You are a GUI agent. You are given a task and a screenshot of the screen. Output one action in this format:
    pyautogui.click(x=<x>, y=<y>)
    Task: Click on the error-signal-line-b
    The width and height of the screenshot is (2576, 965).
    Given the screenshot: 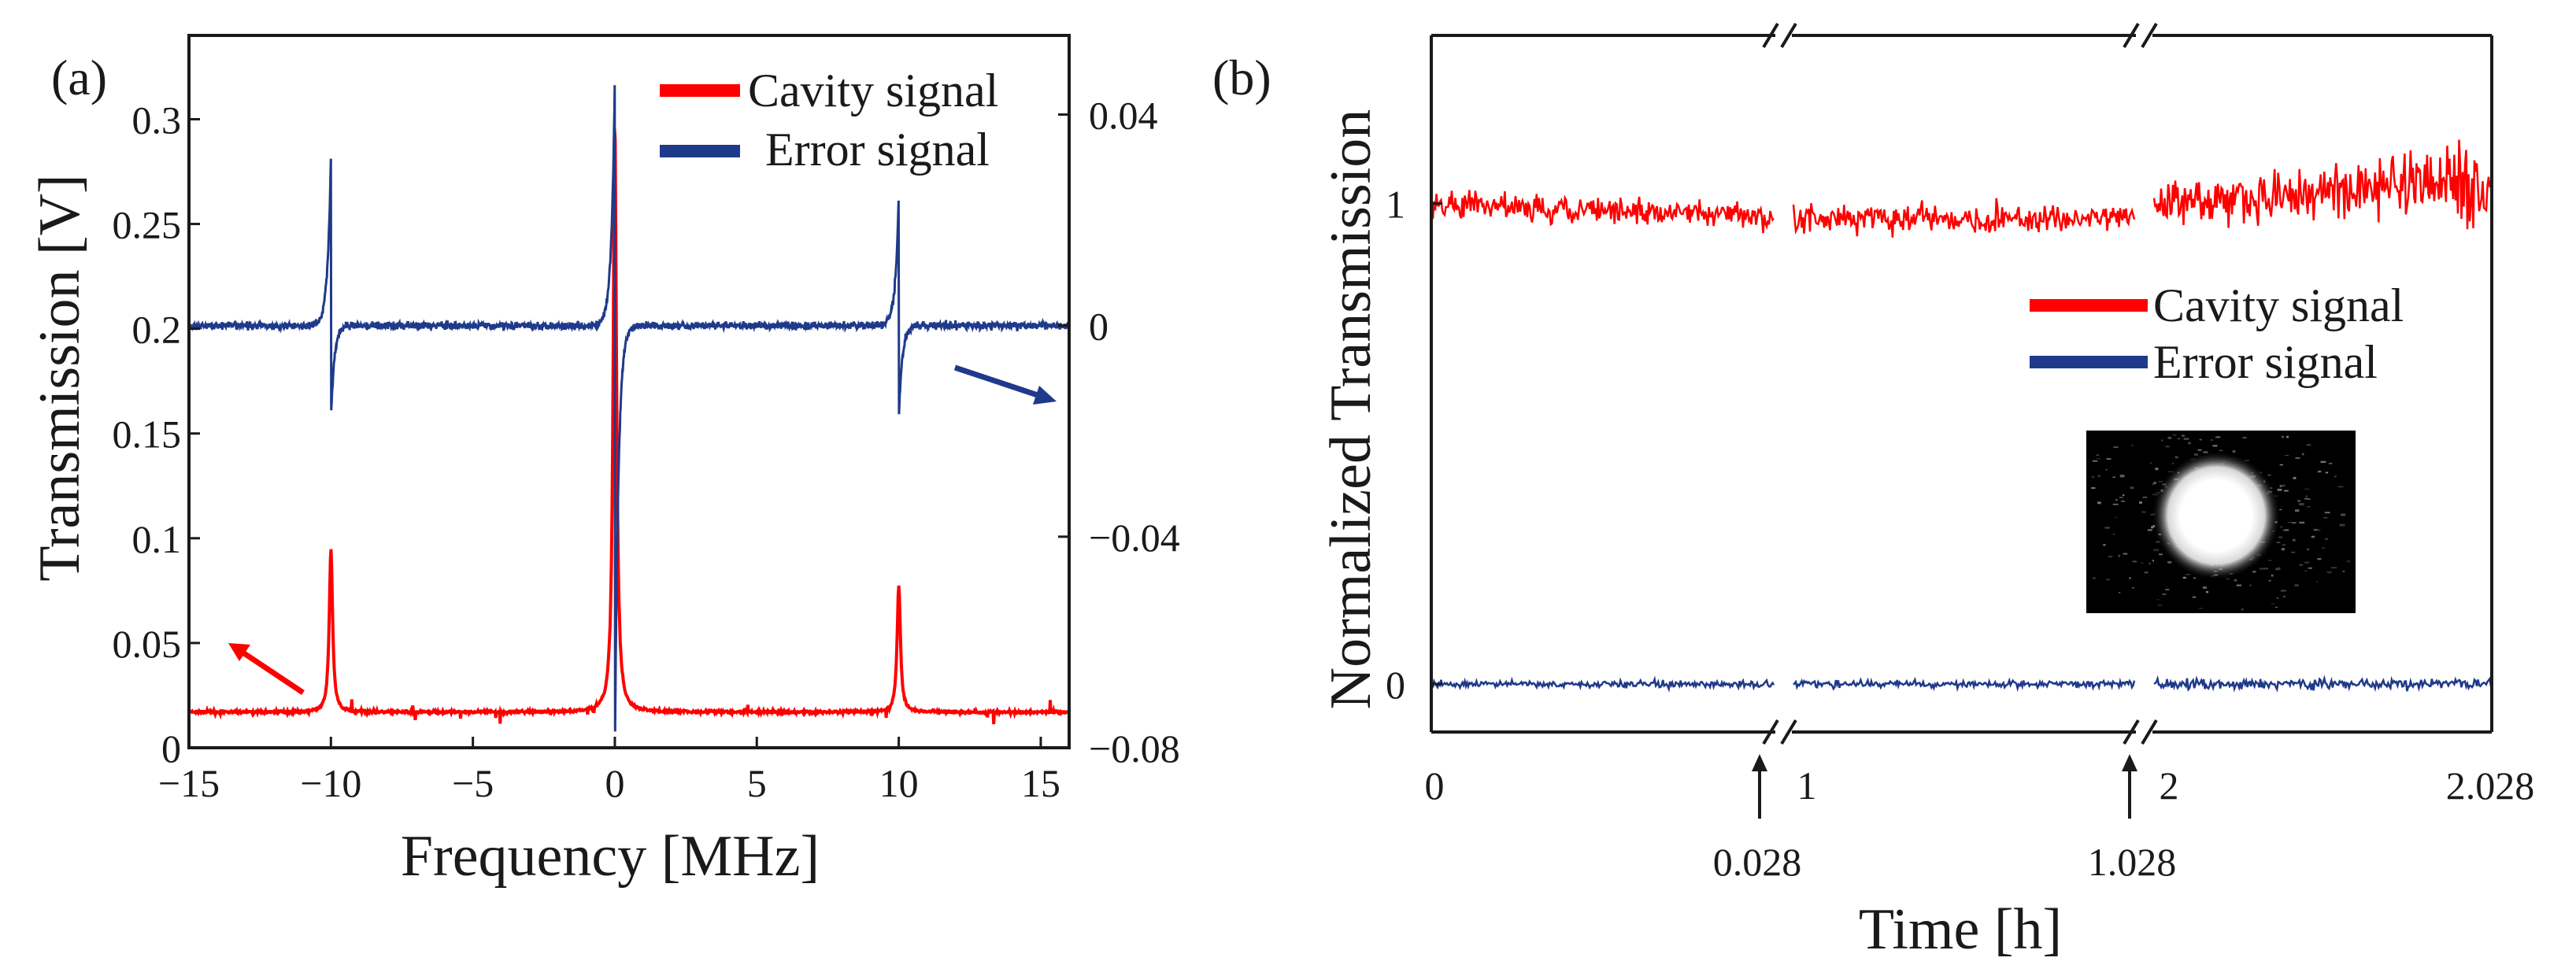 What is the action you would take?
    pyautogui.click(x=1962, y=684)
    